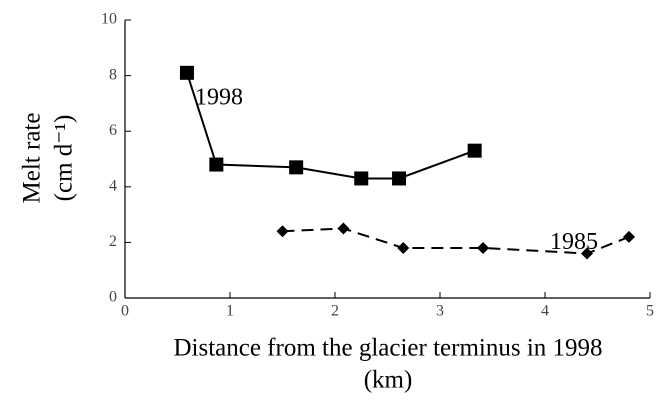 The width and height of the screenshot is (657, 402). What do you see at coordinates (109, 19) in the screenshot?
I see `y-tick-label: 10` at bounding box center [109, 19].